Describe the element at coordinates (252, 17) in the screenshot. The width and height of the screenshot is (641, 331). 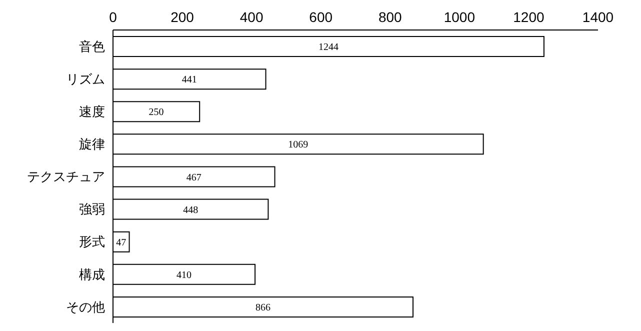
I see `x-tick-label: 400` at that location.